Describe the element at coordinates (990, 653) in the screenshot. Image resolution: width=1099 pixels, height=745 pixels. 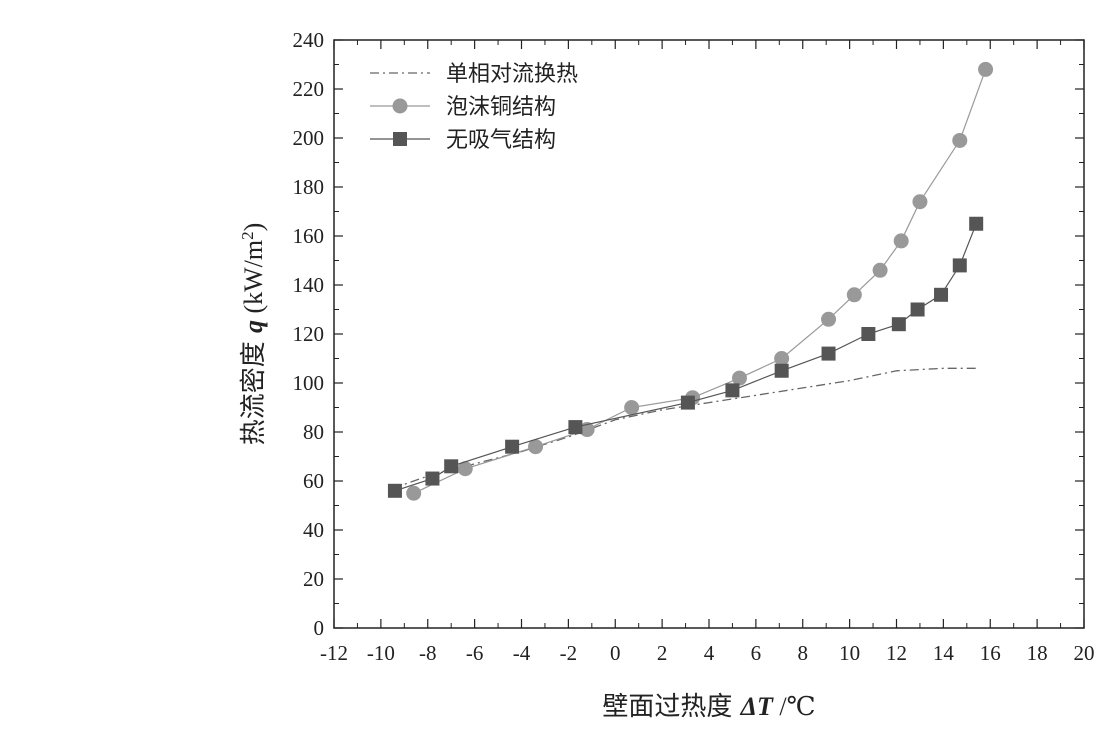
I see `x-tick-label-14: 16` at that location.